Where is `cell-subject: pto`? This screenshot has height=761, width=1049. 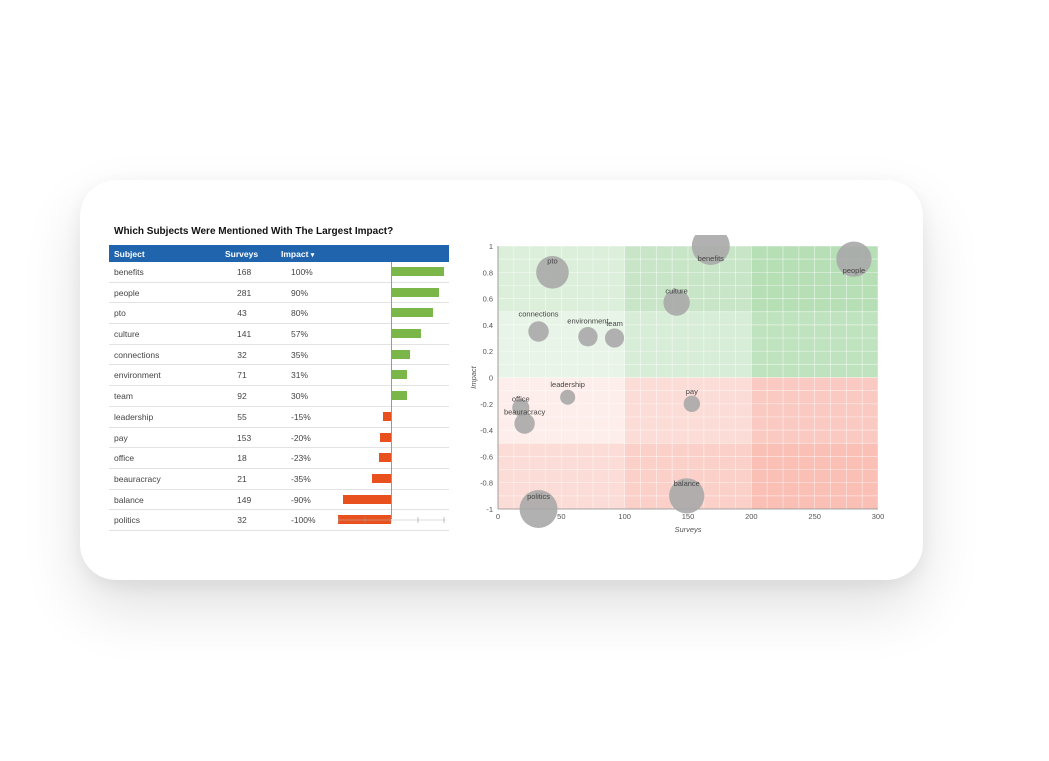 cell-subject: pto is located at coordinates (120, 313).